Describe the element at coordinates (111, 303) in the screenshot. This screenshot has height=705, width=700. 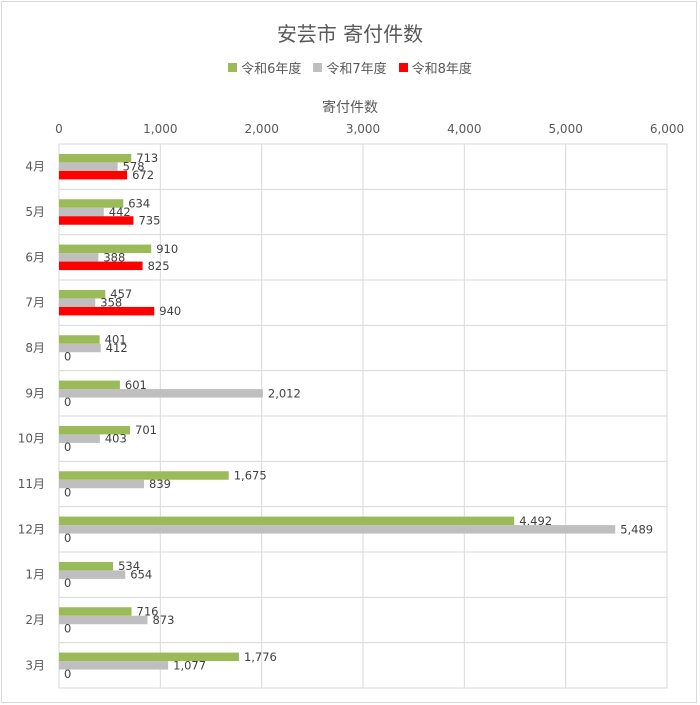
I see `data-label: 358` at that location.